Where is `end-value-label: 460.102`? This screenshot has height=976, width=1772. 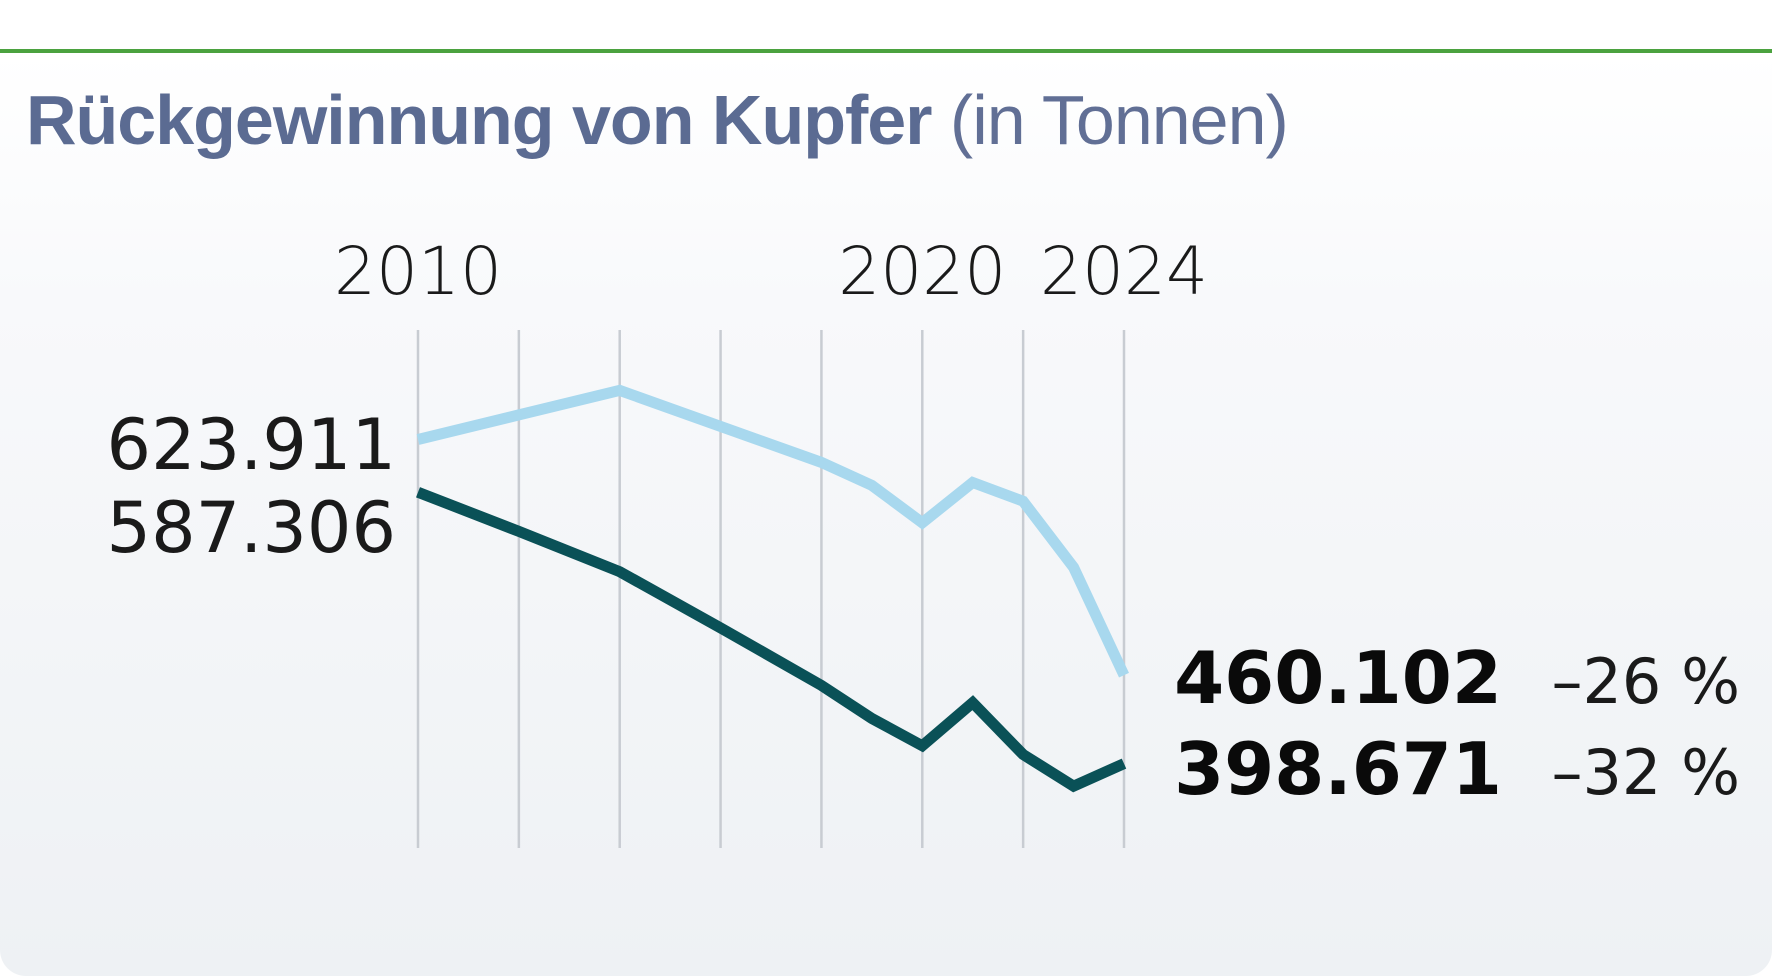 end-value-label: 460.102 is located at coordinates (1338, 678).